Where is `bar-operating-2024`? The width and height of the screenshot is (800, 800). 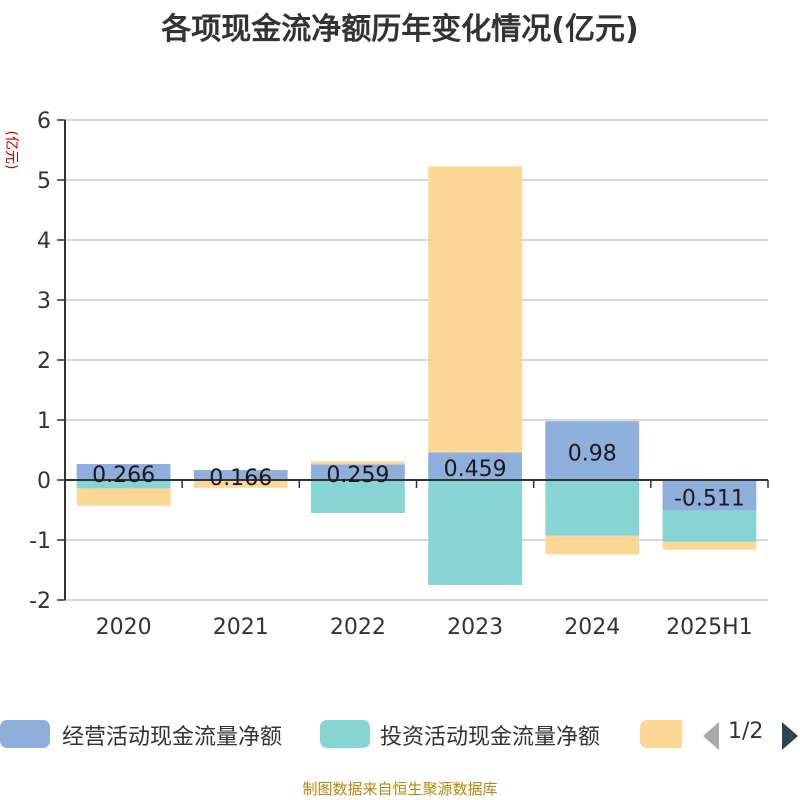
bar-operating-2024 is located at coordinates (592, 450).